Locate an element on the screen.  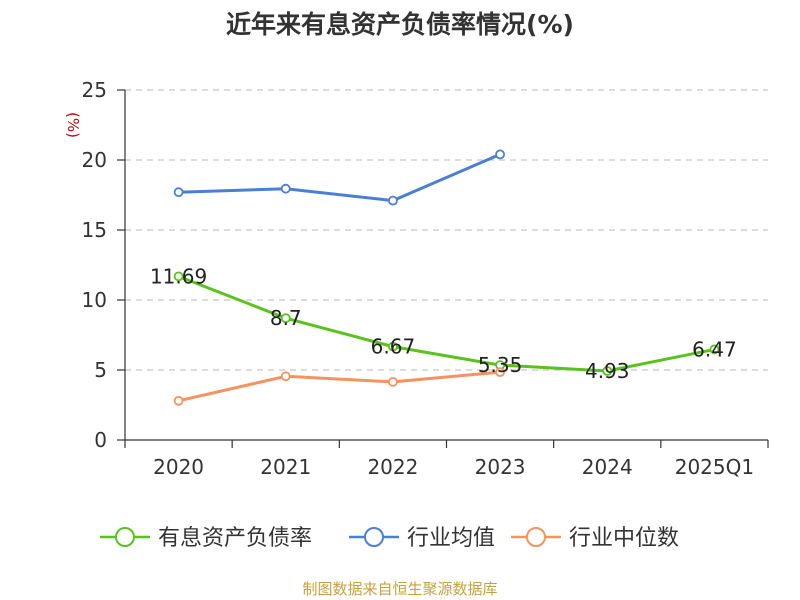
legend-item-2: 行业中位数 is located at coordinates (595, 538).